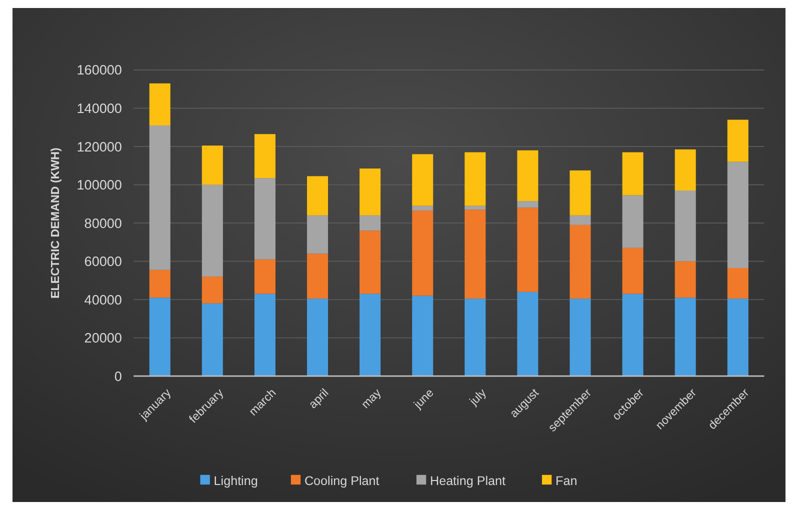 Image resolution: width=798 pixels, height=510 pixels. Describe the element at coordinates (103, 223) in the screenshot. I see `y-tick-label: 80000` at that location.